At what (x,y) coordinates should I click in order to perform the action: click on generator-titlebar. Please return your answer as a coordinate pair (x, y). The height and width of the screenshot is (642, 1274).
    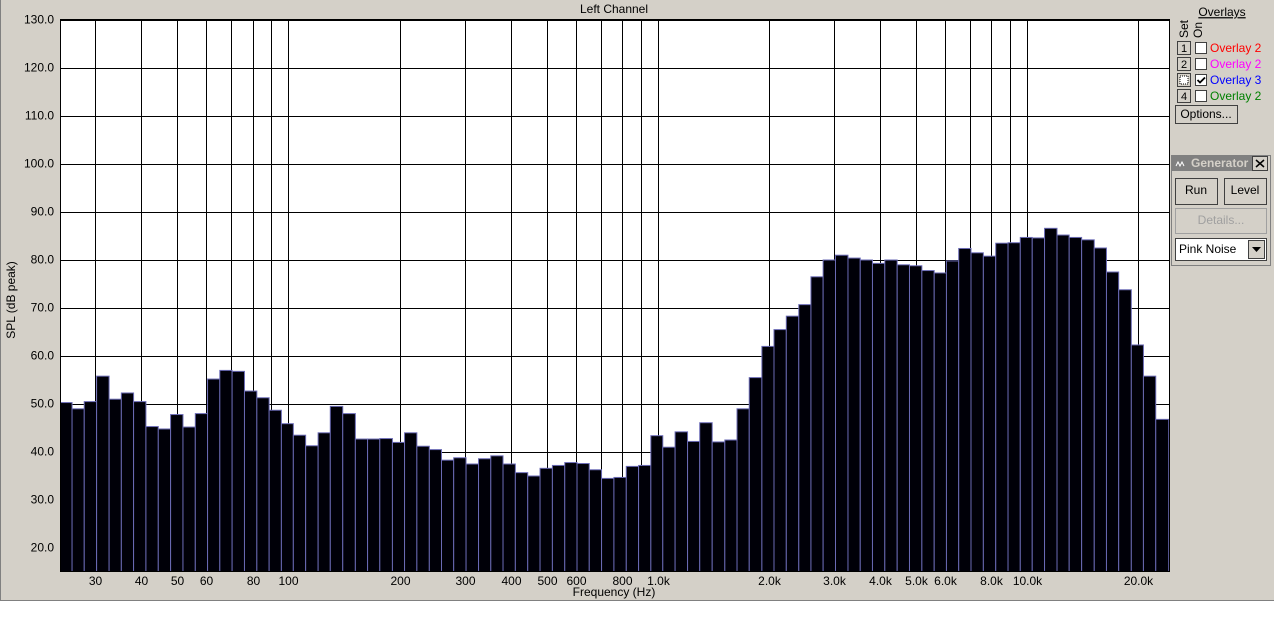
    Looking at the image, I should click on (1212, 163).